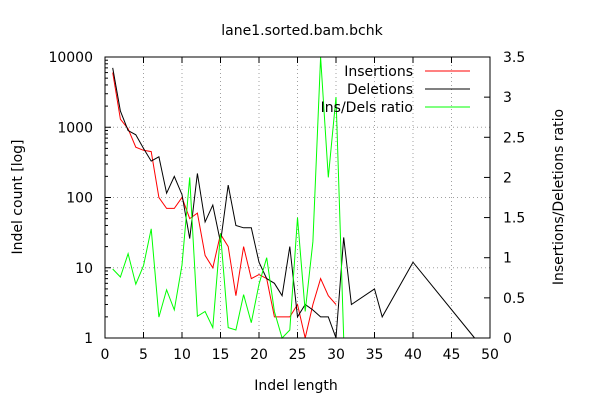 The width and height of the screenshot is (600, 400). I want to click on y-tick-label: 1000, so click(75, 128).